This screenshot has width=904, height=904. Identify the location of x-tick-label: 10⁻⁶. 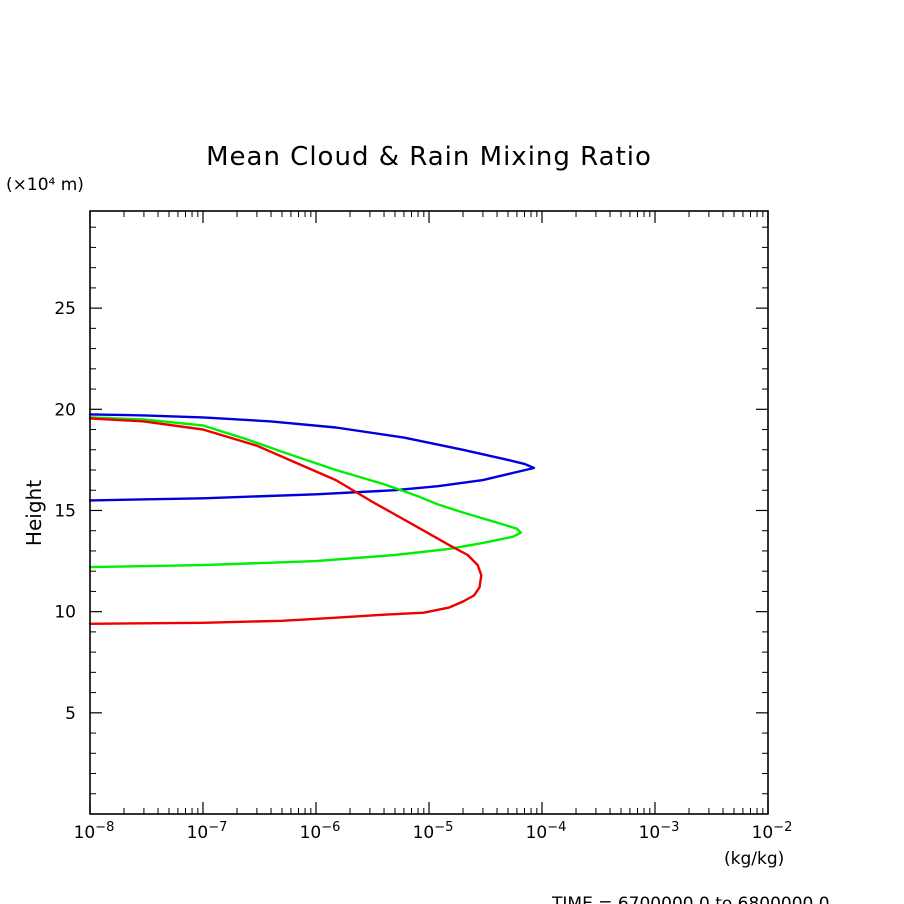
(320, 831).